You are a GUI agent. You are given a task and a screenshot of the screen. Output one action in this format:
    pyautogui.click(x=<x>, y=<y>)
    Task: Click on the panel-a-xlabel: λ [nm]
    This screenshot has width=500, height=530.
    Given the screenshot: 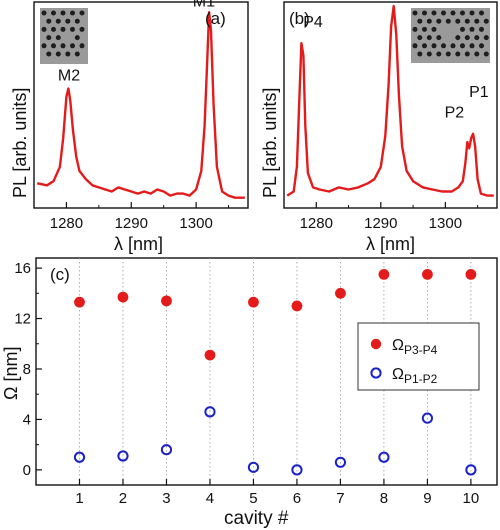 What is the action you would take?
    pyautogui.click(x=138, y=244)
    